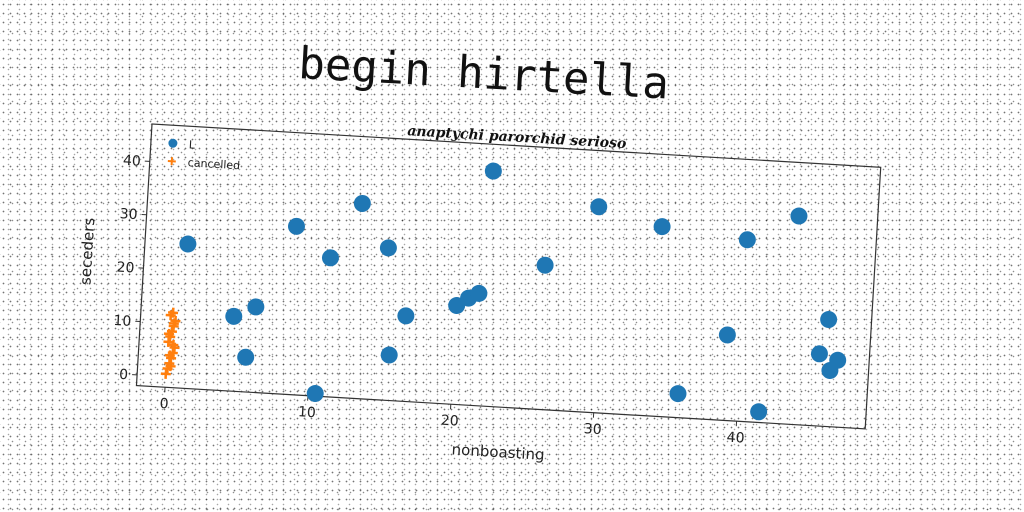 This screenshot has height=512, width=1024. I want to click on x-tick-label: 20, so click(449, 421).